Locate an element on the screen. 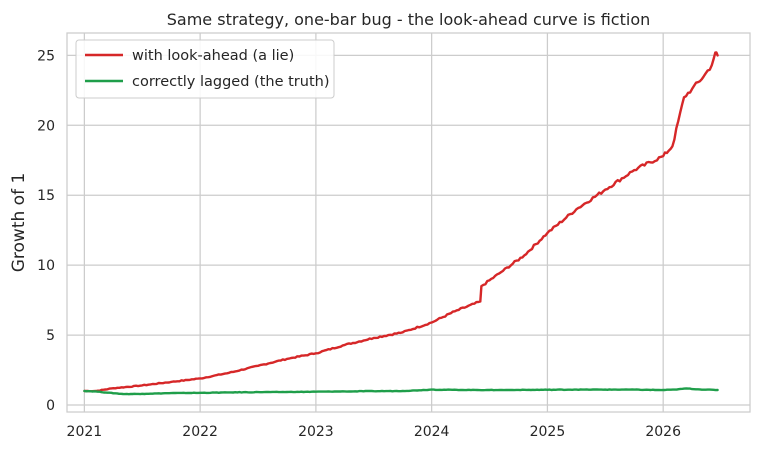  x-tick-label: 2022 is located at coordinates (200, 432).